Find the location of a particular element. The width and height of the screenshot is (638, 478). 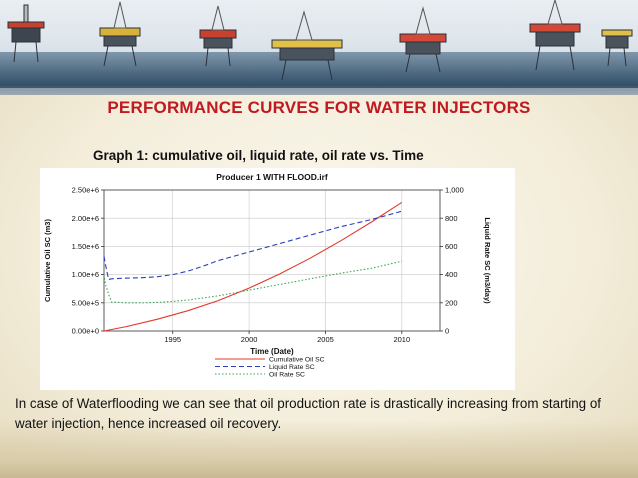

series-line-cumulative-oil-sc is located at coordinates (253, 266).